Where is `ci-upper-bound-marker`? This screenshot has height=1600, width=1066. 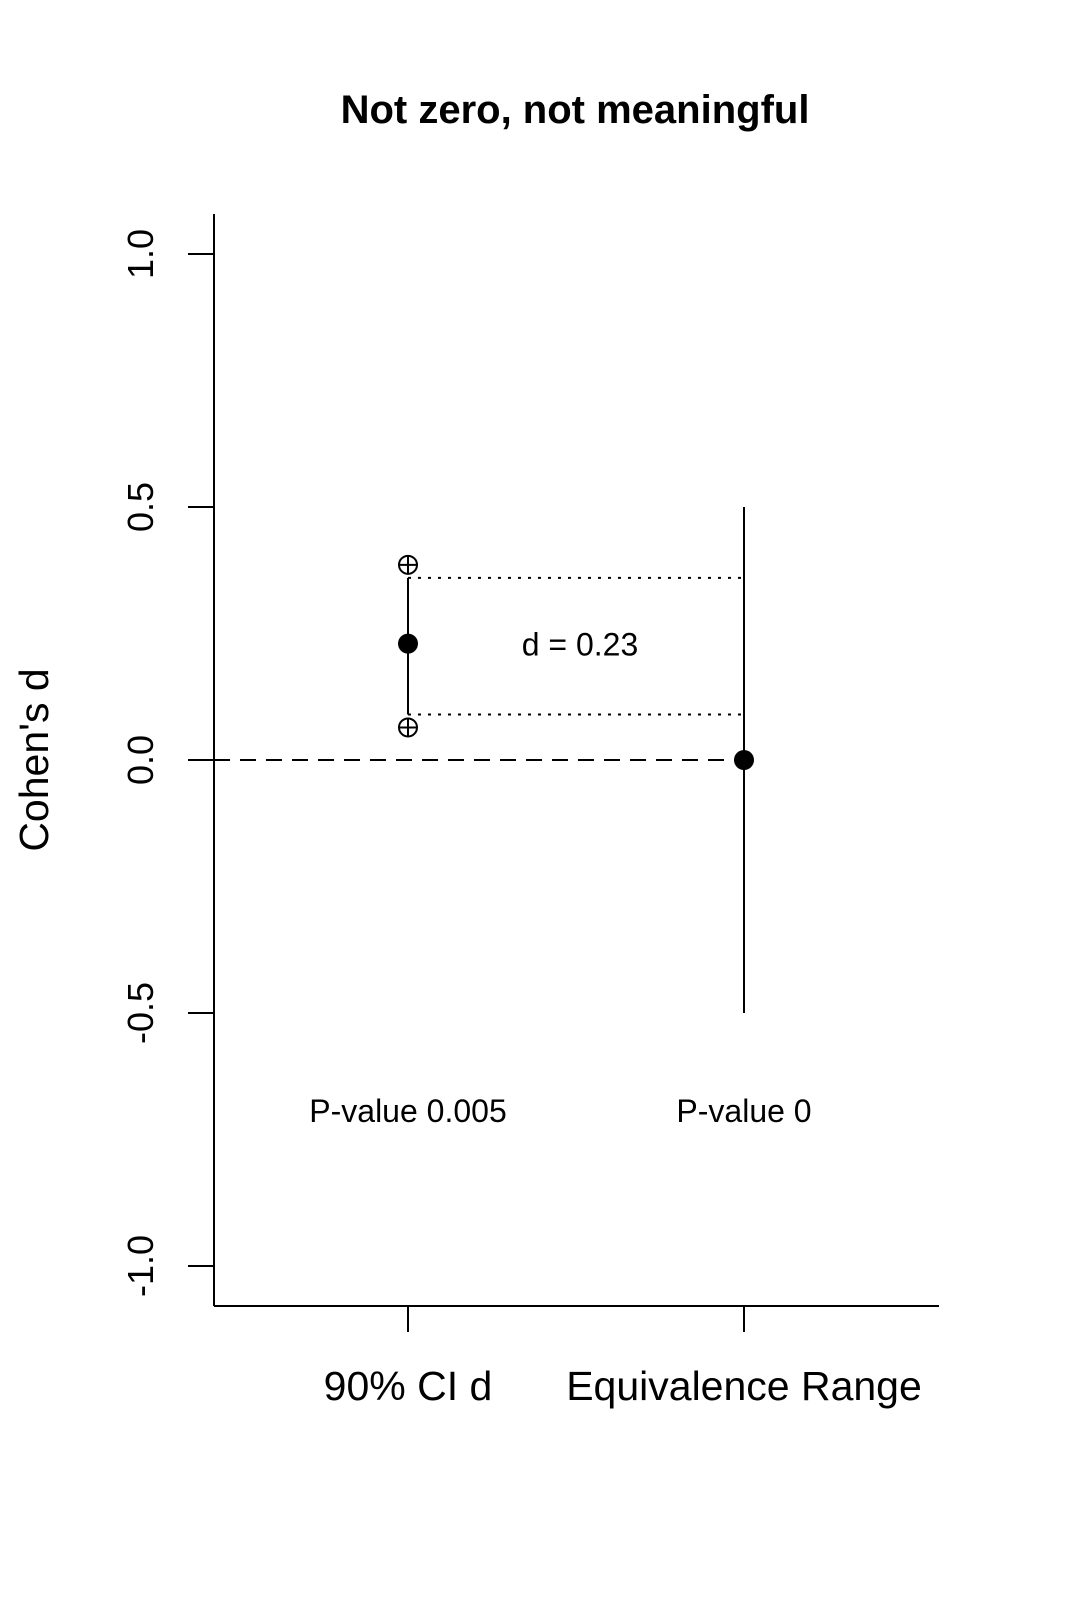 ci-upper-bound-marker is located at coordinates (408, 564).